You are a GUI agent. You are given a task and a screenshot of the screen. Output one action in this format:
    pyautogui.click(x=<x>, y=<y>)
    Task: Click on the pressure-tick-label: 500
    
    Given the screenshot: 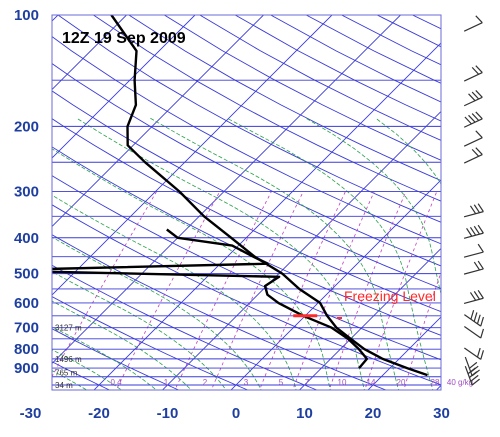 What is the action you would take?
    pyautogui.click(x=26, y=274)
    